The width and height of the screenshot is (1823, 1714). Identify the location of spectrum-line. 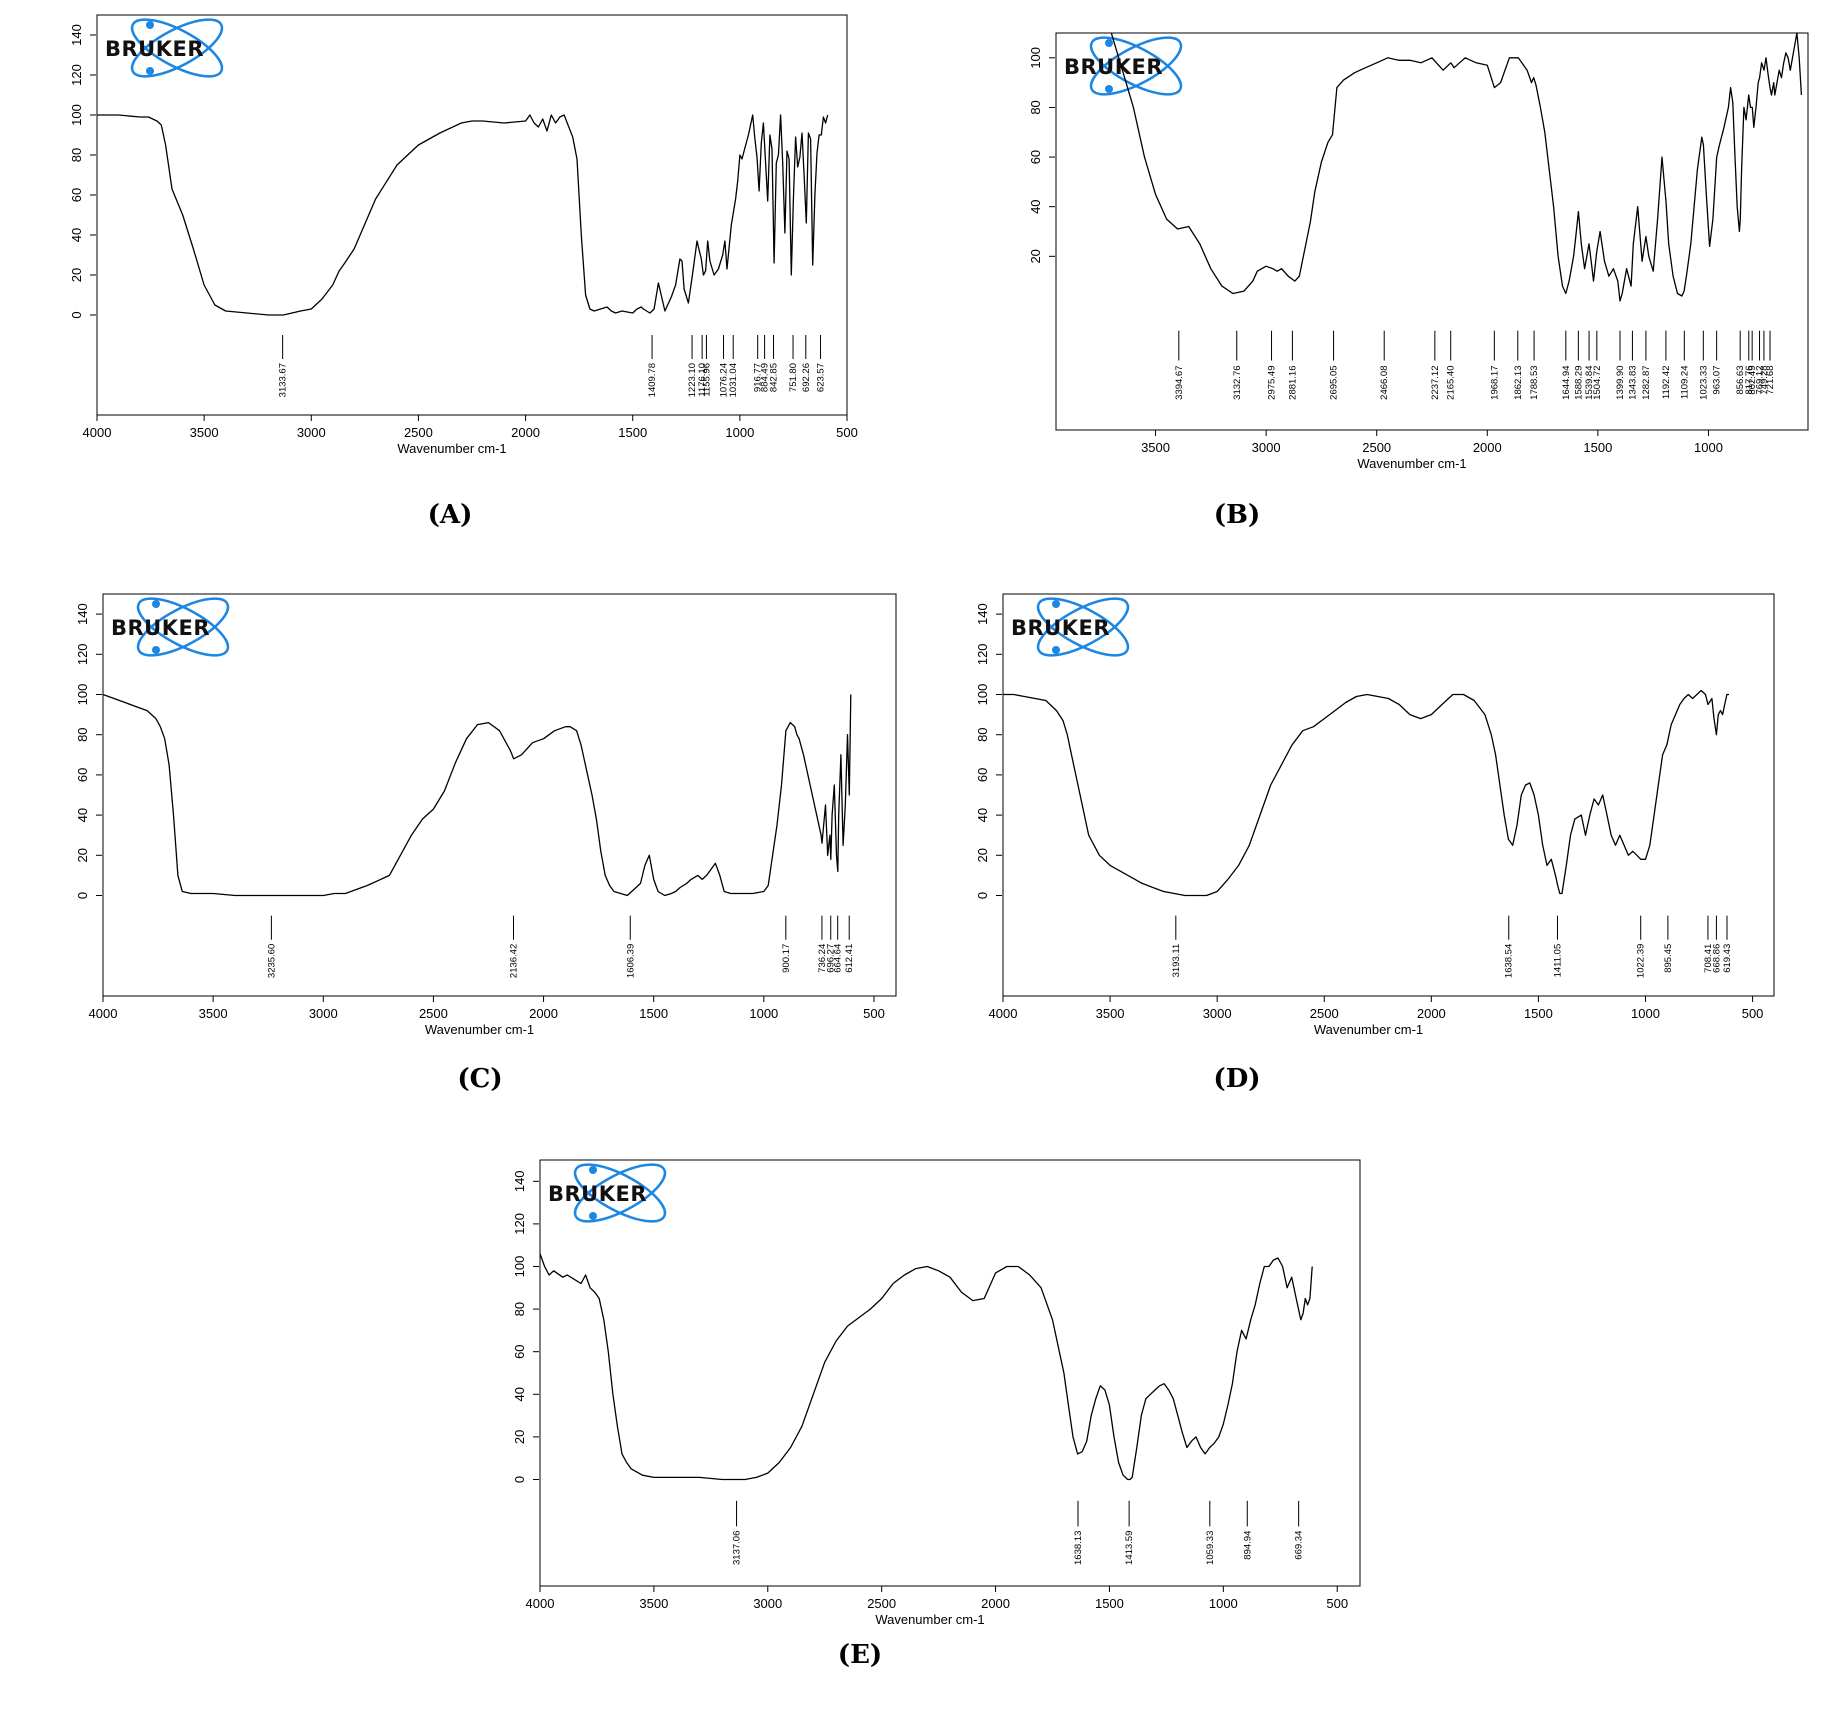
(463, 215).